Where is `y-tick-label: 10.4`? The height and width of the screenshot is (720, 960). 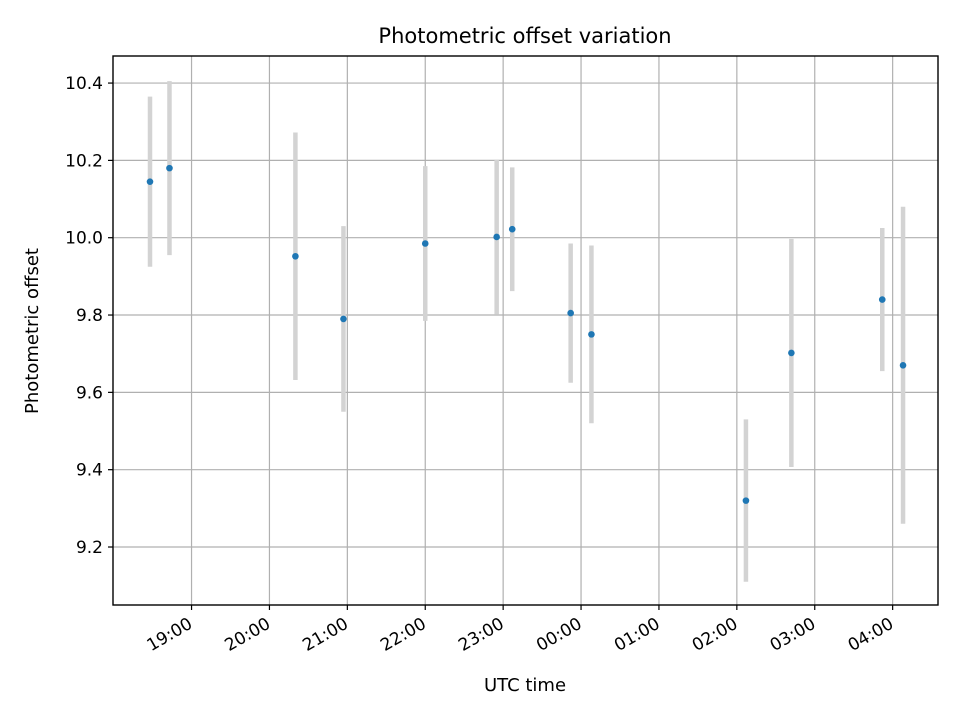 y-tick-label: 10.4 is located at coordinates (84, 84).